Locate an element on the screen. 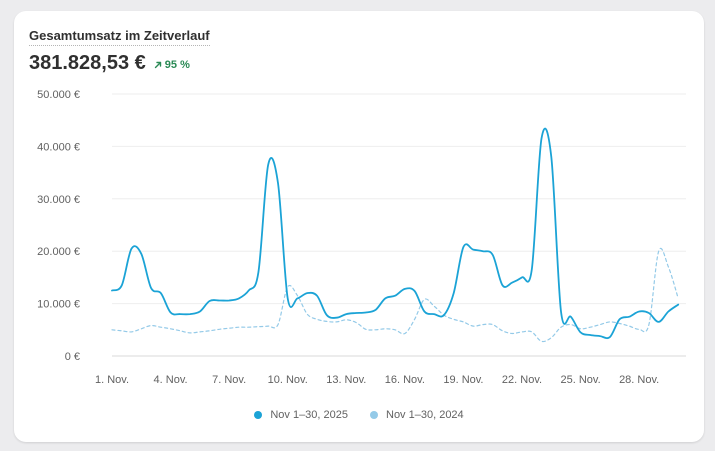 Image resolution: width=715 pixels, height=451 pixels. legend-item-2024: Nov 1–30, 2024 is located at coordinates (417, 415).